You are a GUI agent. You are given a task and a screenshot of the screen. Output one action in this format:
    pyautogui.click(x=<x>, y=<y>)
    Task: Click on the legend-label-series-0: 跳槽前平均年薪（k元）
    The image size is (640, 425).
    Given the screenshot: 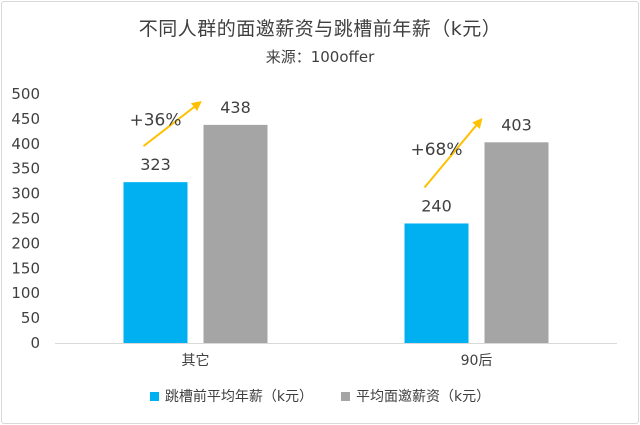 What is the action you would take?
    pyautogui.click(x=238, y=397)
    